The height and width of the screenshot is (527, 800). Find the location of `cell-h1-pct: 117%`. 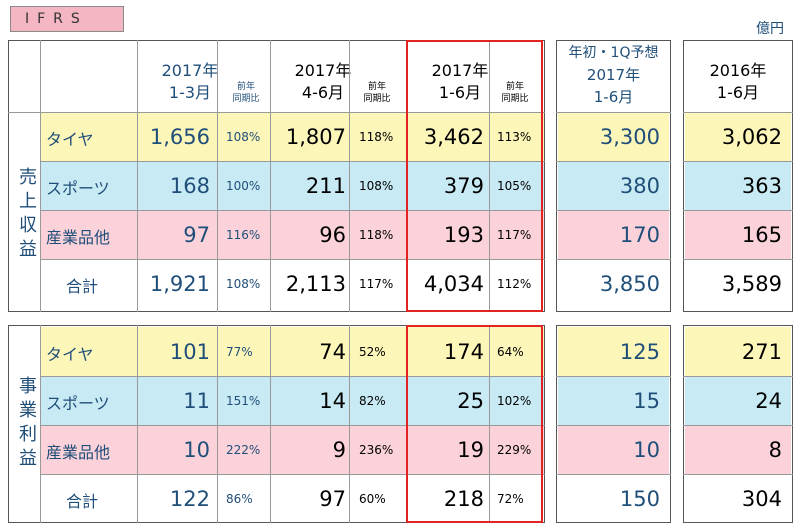

cell-h1-pct: 117% is located at coordinates (514, 234).